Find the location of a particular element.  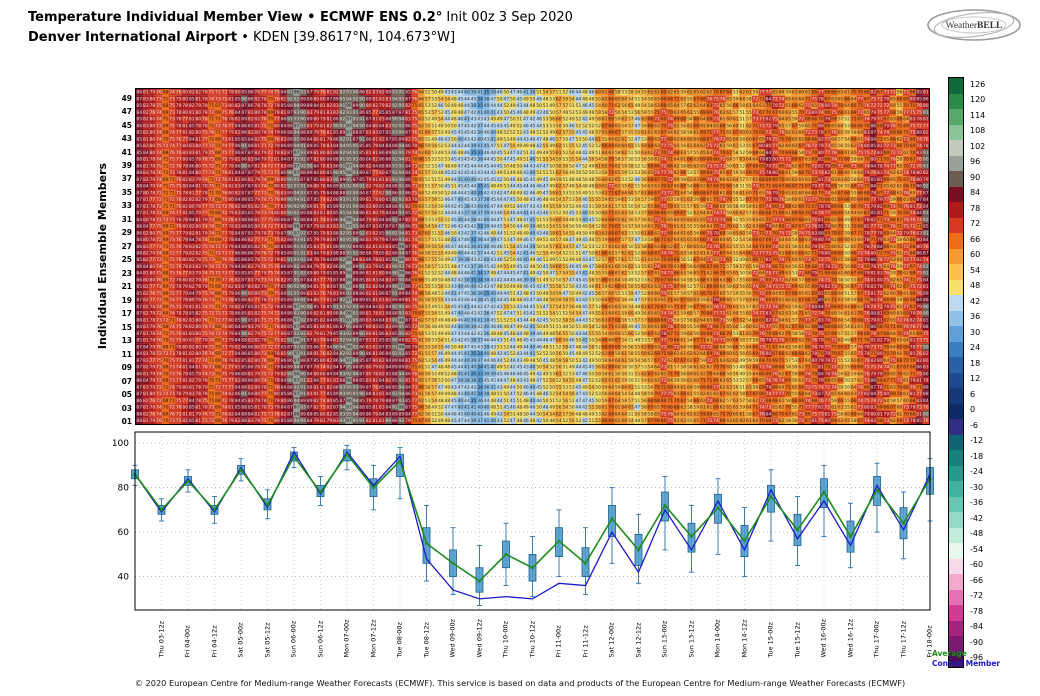

colorbar-tick-label: 114 is located at coordinates (978, 115).